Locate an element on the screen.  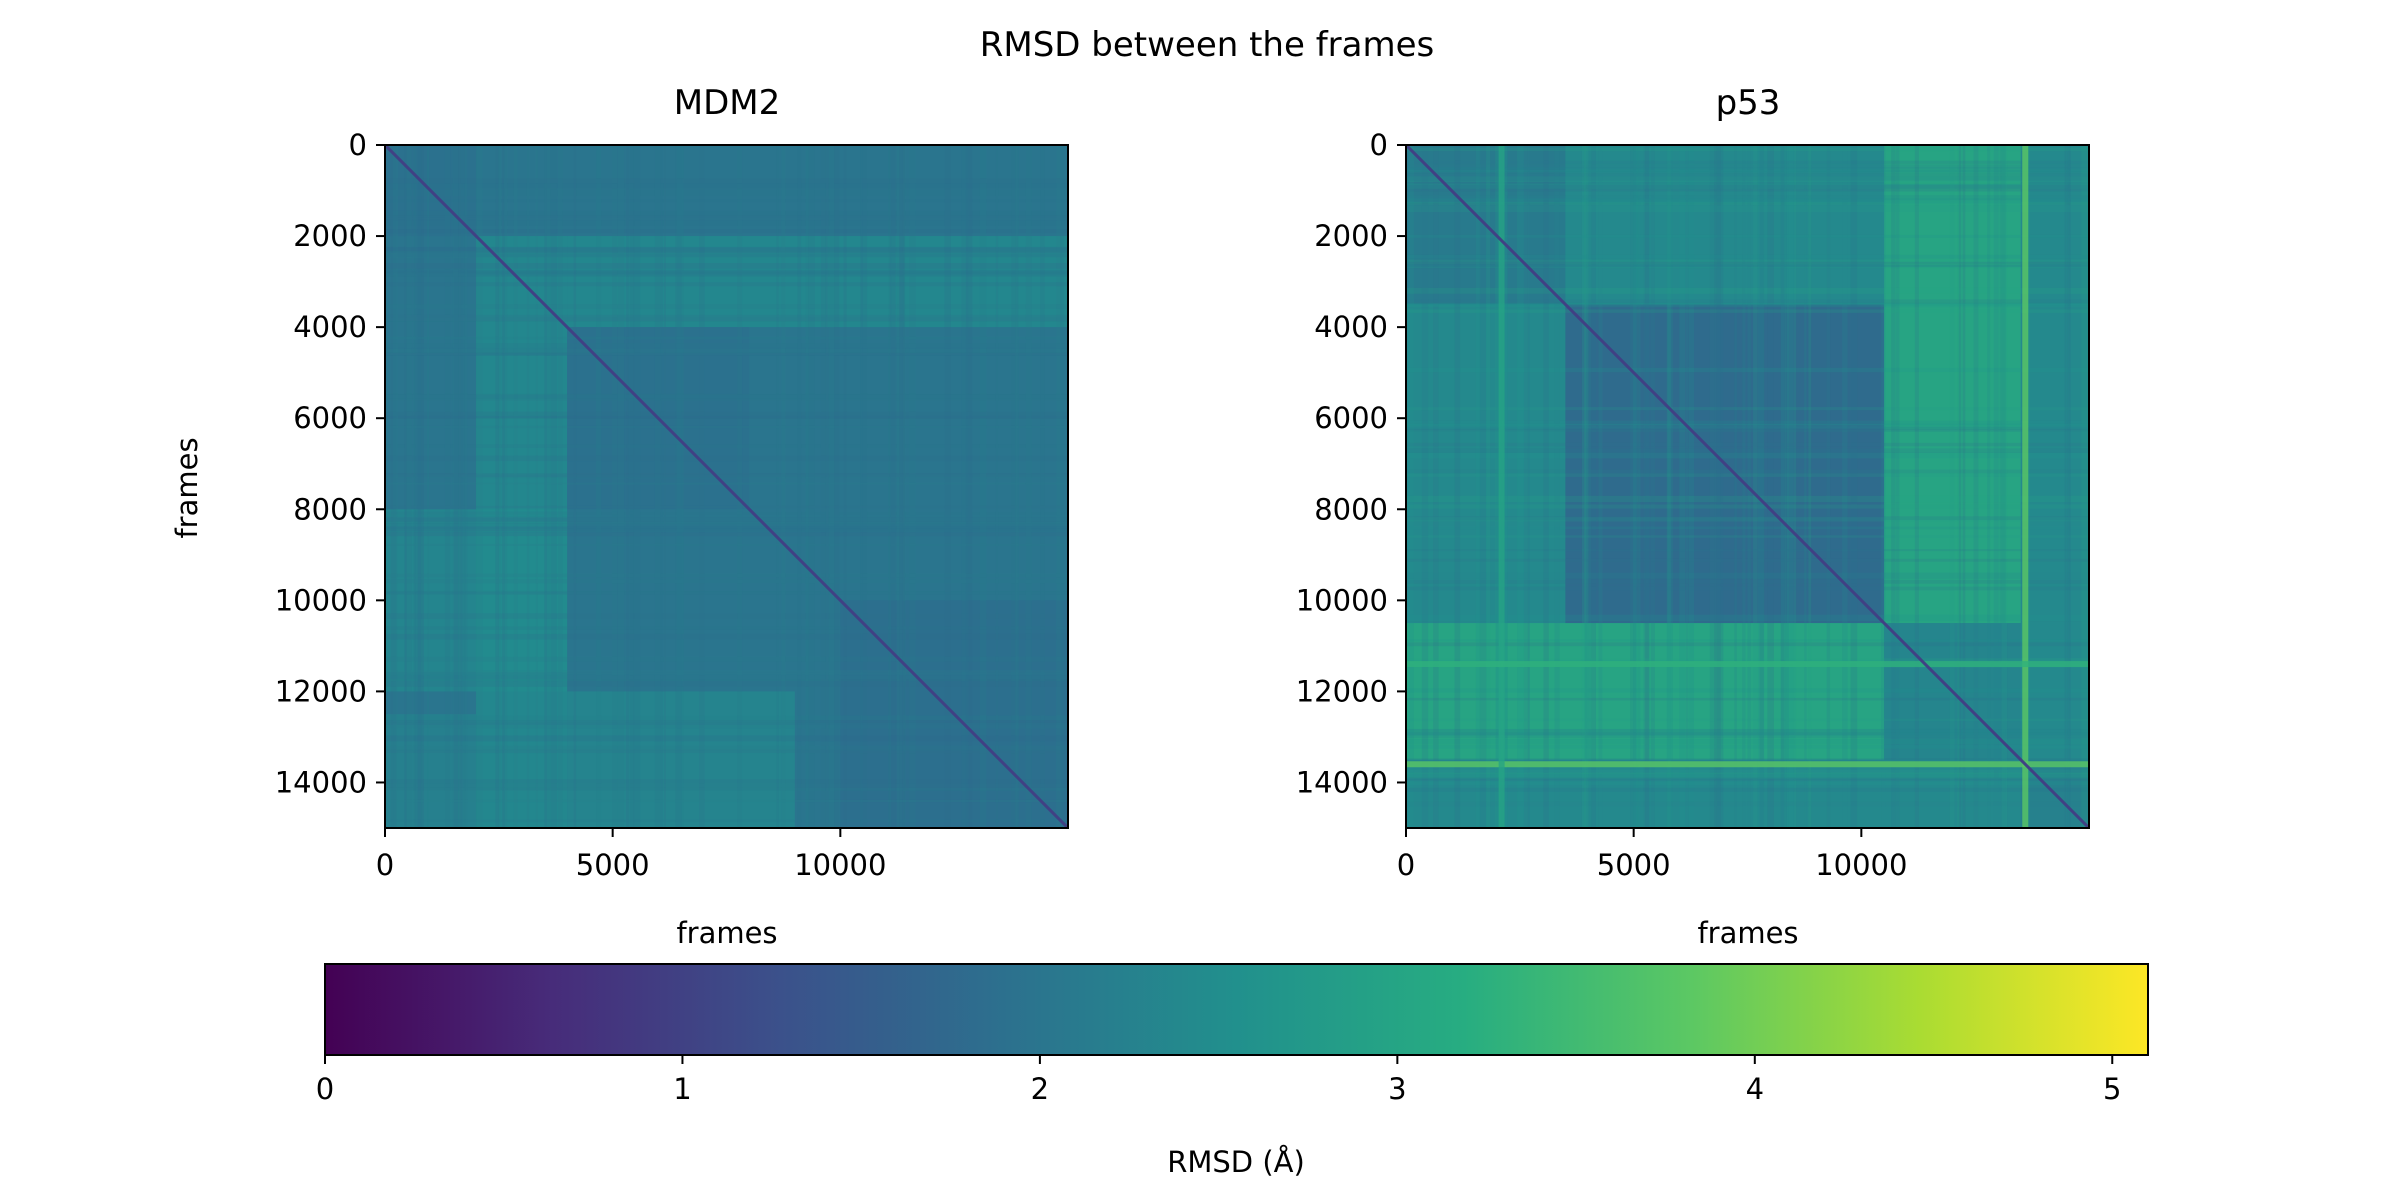
x-tick-label: 0 is located at coordinates (385, 865).